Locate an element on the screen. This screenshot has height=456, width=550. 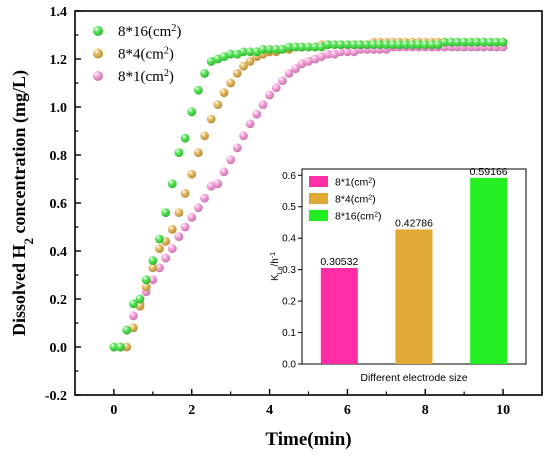
inset-y-tick-label: 0.5 is located at coordinates (289, 207).